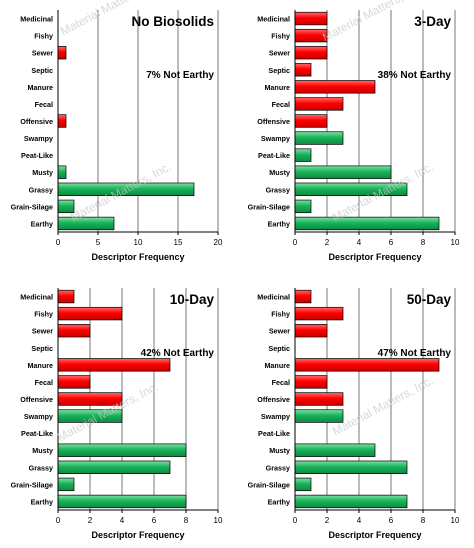 This screenshot has height=548, width=474. What do you see at coordinates (40, 365) in the screenshot?
I see `category-label: Manure` at bounding box center [40, 365].